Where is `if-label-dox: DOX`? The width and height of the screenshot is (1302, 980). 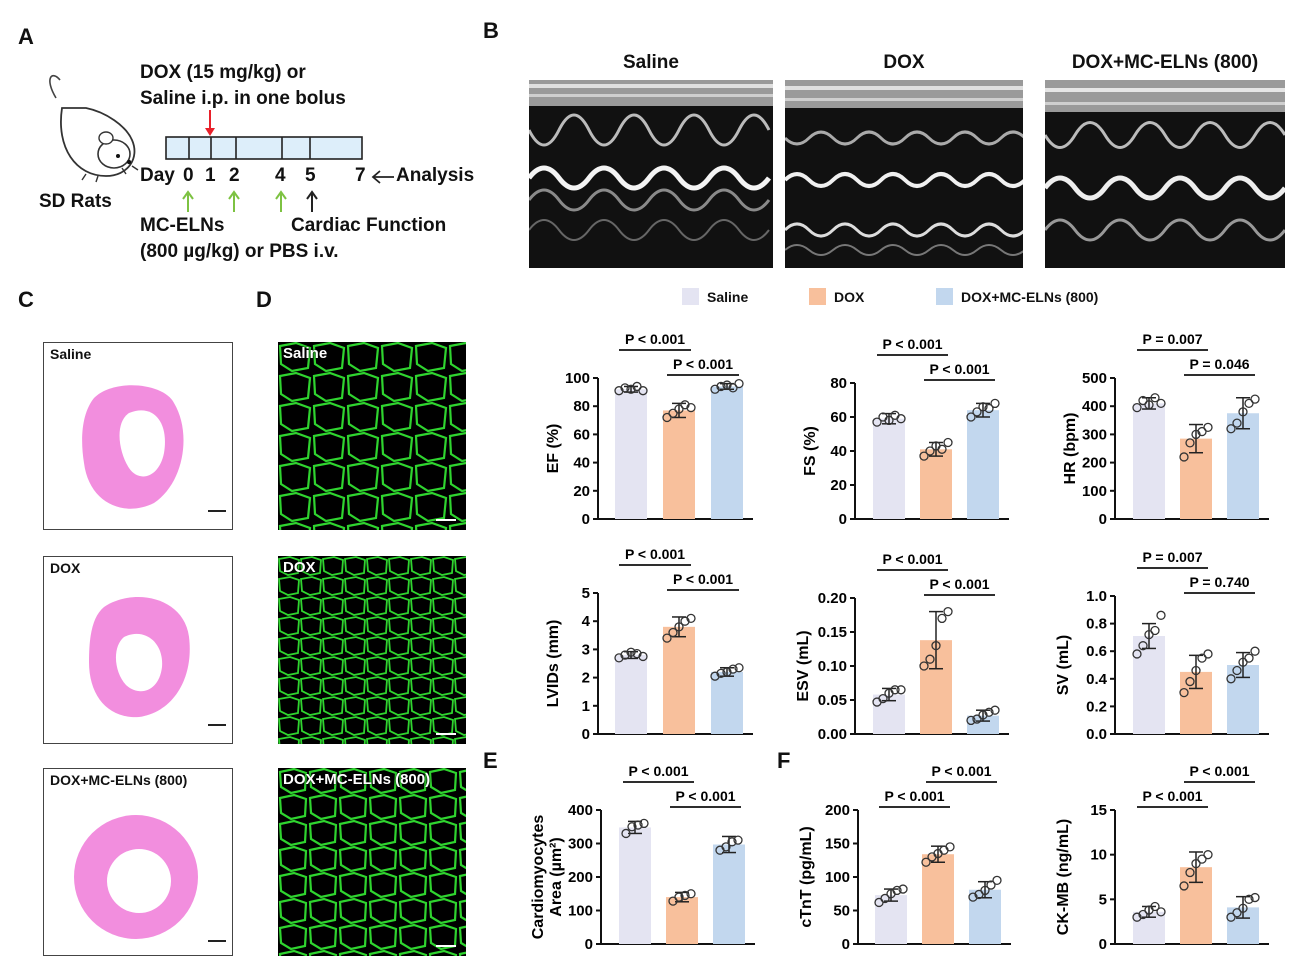
if-label-dox: DOX is located at coordinates (299, 567).